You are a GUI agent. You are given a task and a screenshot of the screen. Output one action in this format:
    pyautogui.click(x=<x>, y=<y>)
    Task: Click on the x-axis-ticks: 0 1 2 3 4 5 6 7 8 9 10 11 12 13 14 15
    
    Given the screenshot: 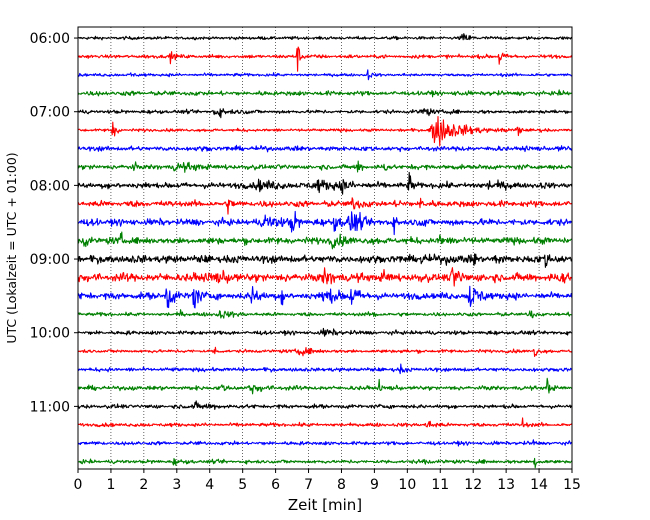 What is the action you would take?
    pyautogui.click(x=327, y=481)
    